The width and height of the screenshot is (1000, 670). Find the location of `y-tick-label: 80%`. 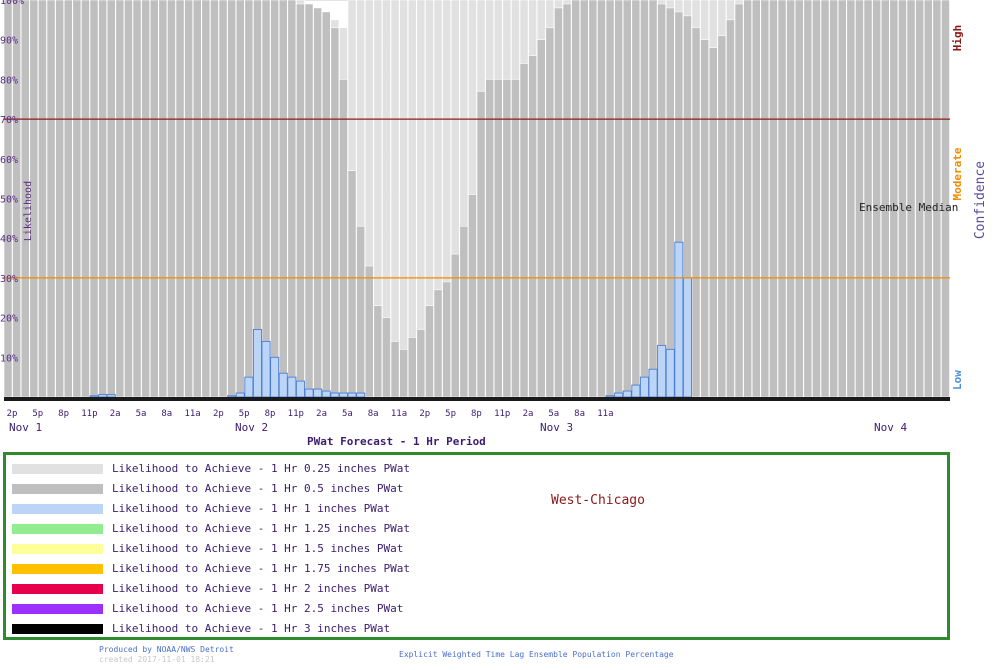

y-tick-label: 80% is located at coordinates (9, 80).